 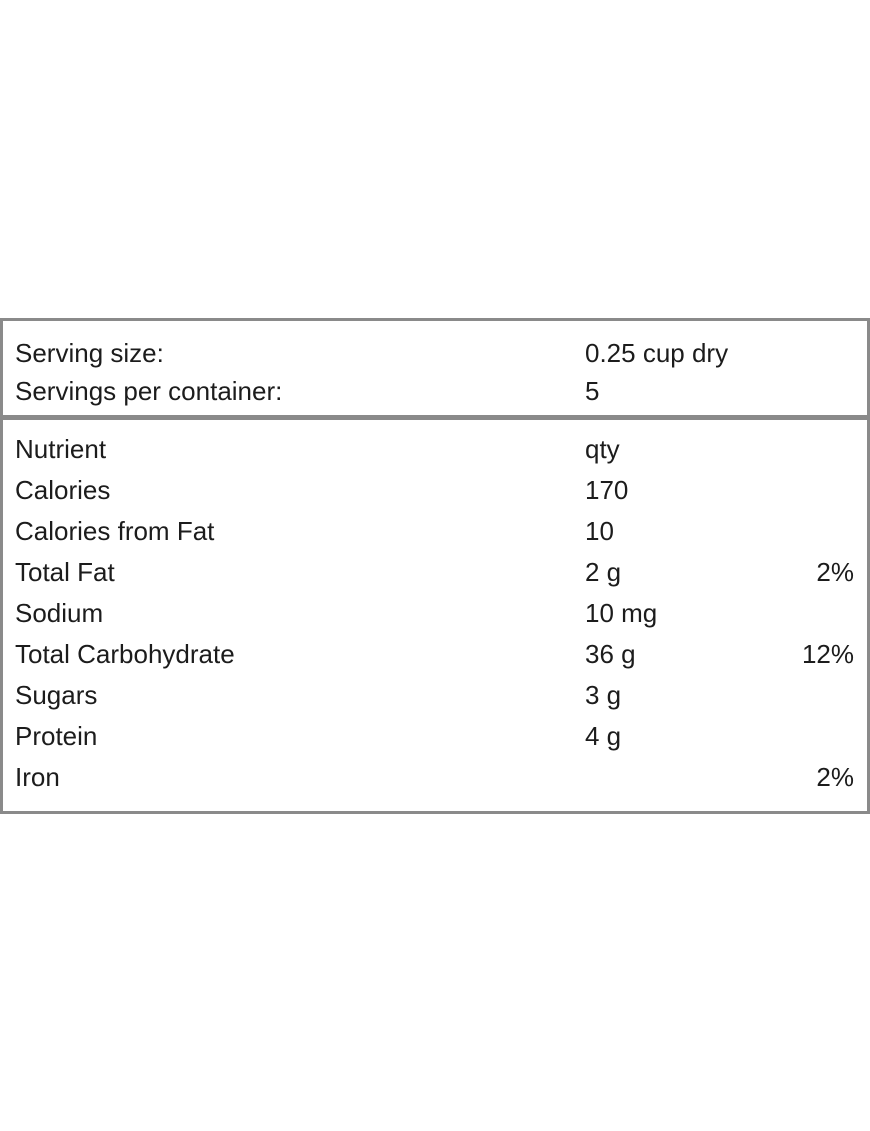 I want to click on nutrient-name: Protein, so click(x=56, y=736).